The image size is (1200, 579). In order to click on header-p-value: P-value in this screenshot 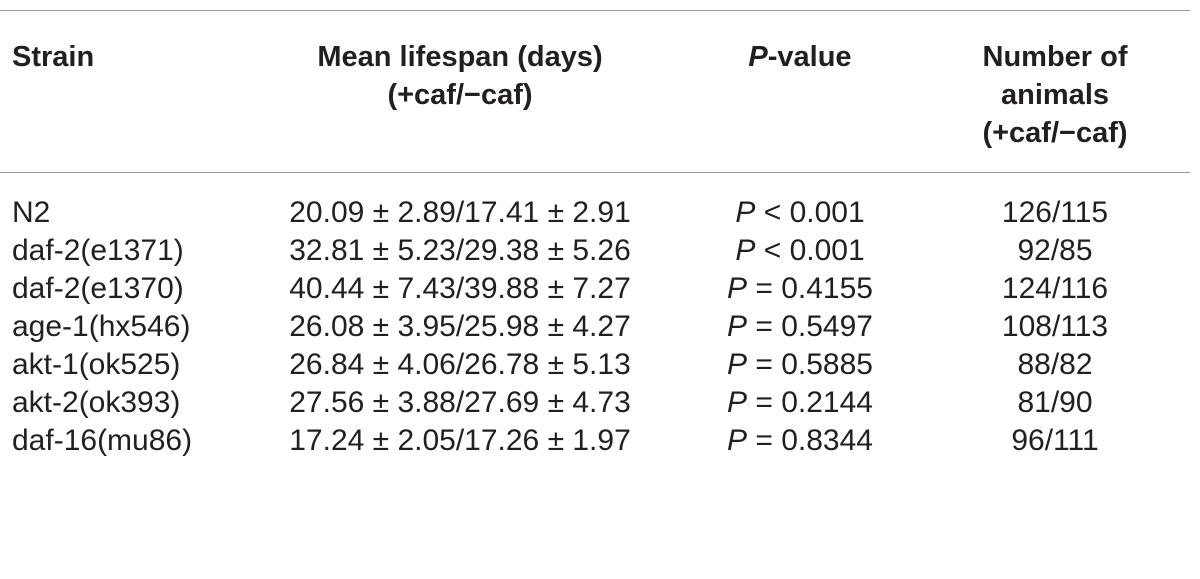, I will do `click(800, 92)`.